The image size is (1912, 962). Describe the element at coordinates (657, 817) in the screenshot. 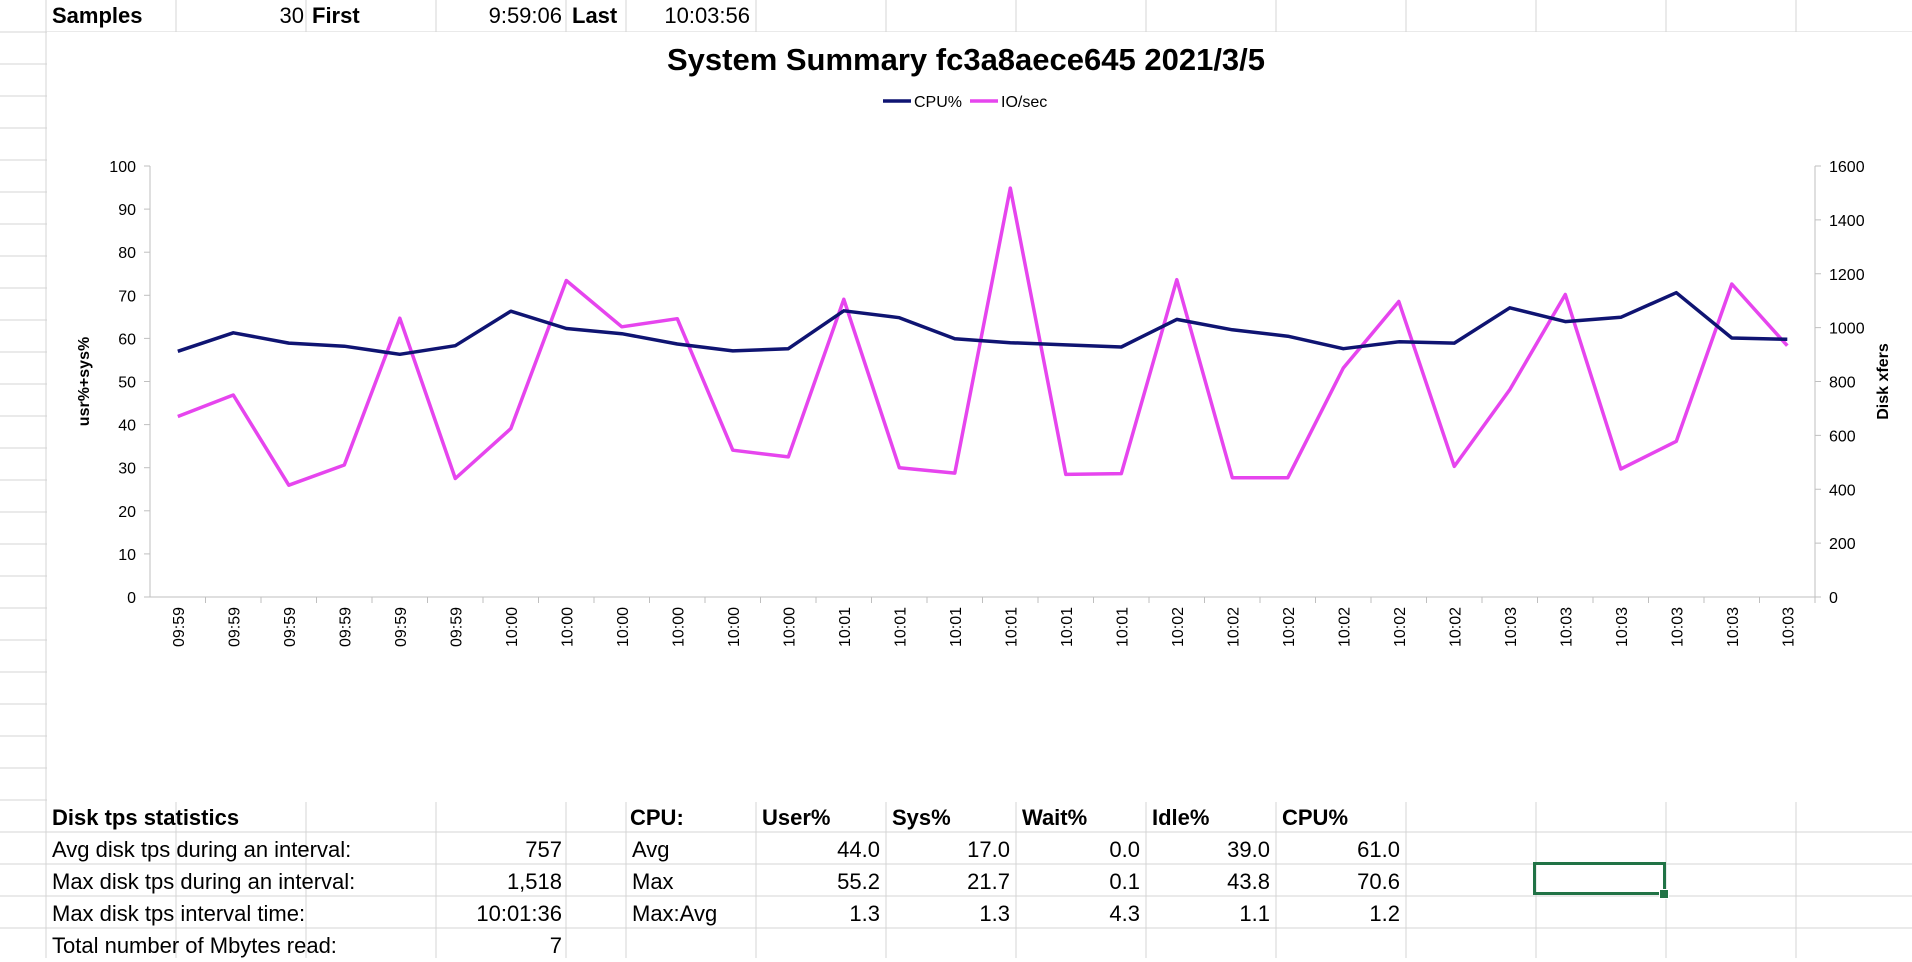

I see `cpu-label: CPU:` at that location.